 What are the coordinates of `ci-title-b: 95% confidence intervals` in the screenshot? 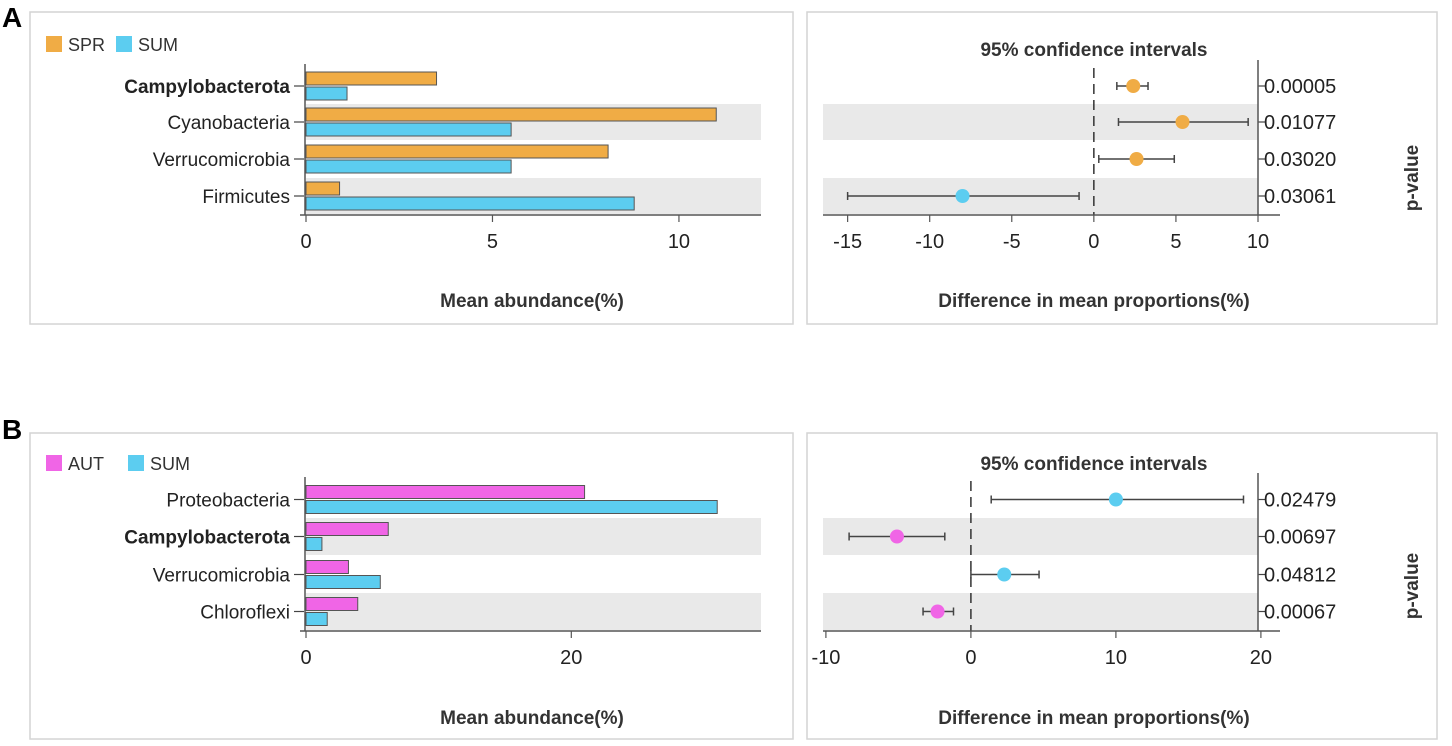 It's located at (1093, 464).